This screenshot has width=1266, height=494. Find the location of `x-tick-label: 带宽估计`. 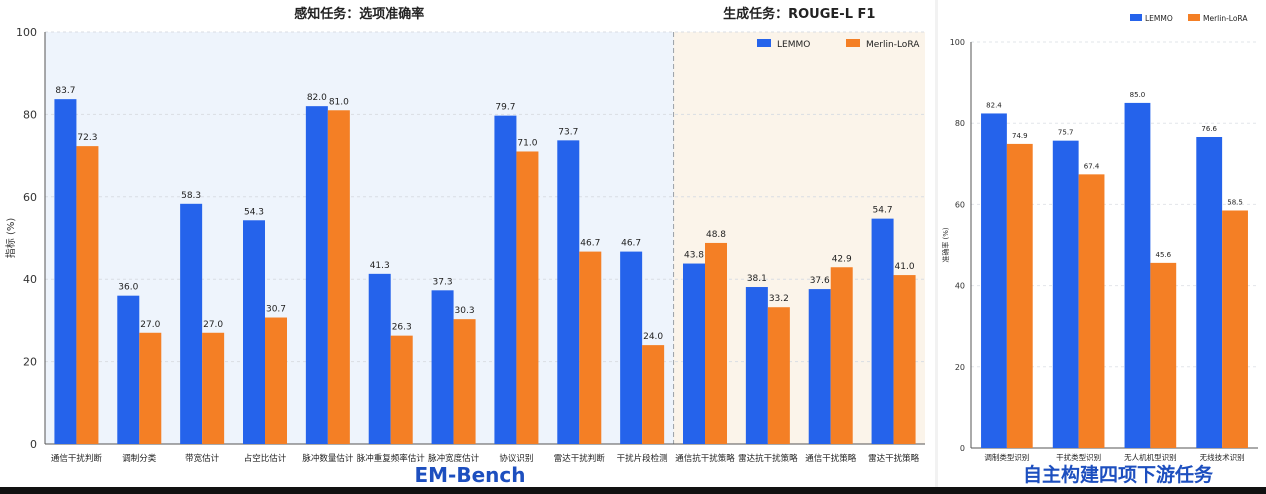

x-tick-label: 带宽估计 is located at coordinates (202, 458).